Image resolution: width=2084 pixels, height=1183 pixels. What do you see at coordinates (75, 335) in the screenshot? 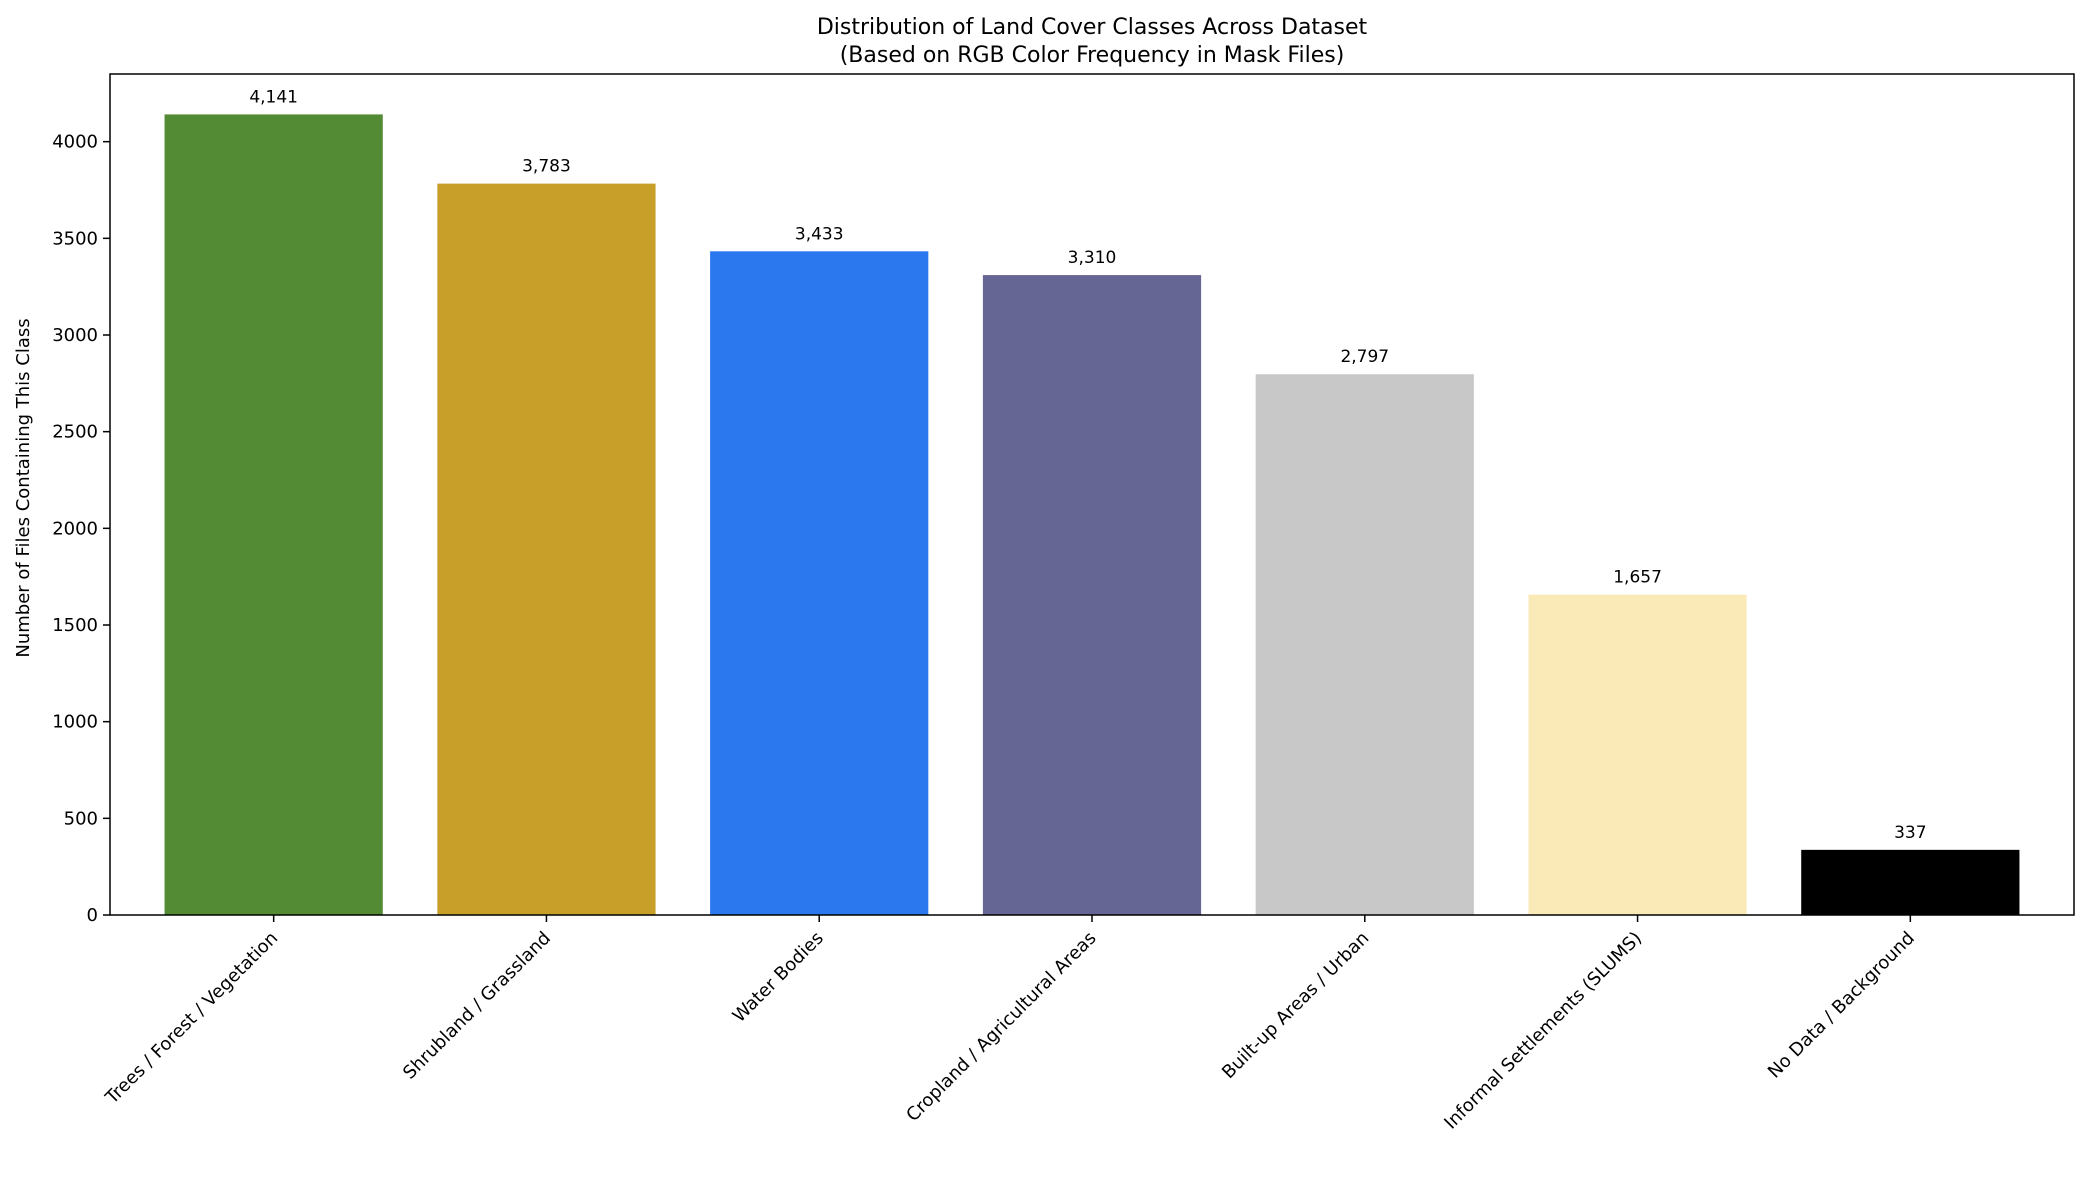
I see `y-tick-label: 3000` at bounding box center [75, 335].